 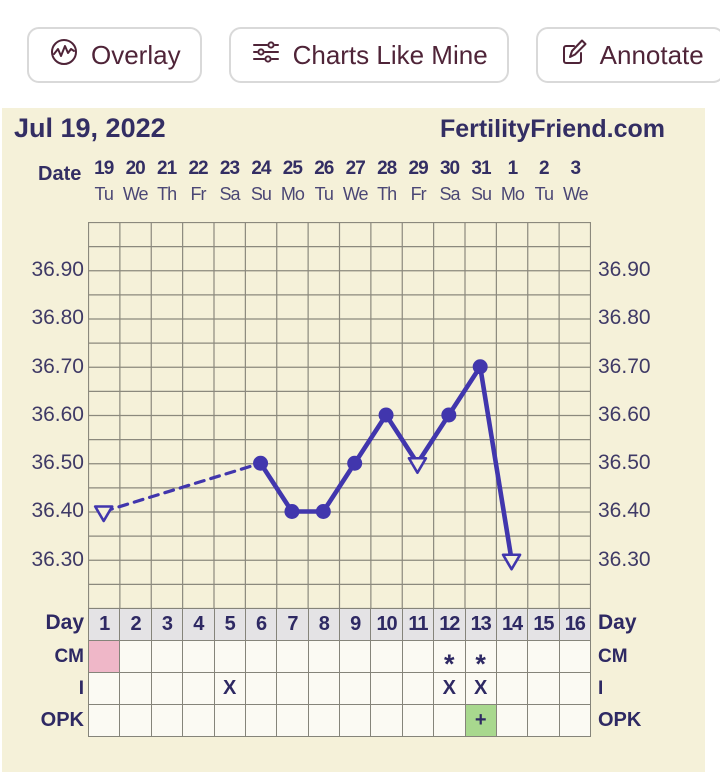 What do you see at coordinates (261, 181) in the screenshot?
I see `date-cell: 24 Su` at bounding box center [261, 181].